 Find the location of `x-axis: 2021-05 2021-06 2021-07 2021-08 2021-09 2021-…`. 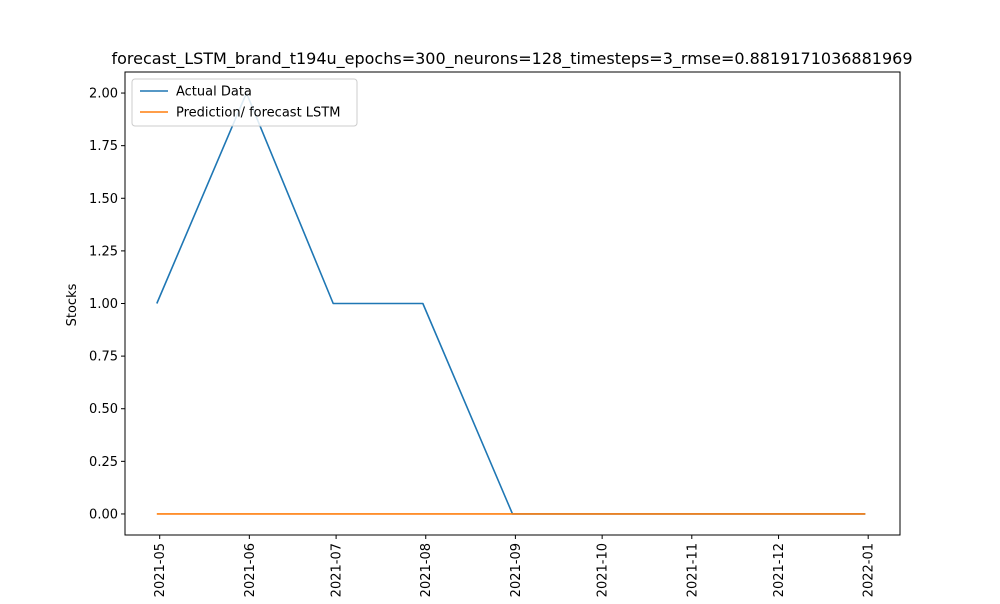

x-axis: 2021-05 2021-06 2021-07 2021-08 2021-09 2021-… is located at coordinates (515, 566).